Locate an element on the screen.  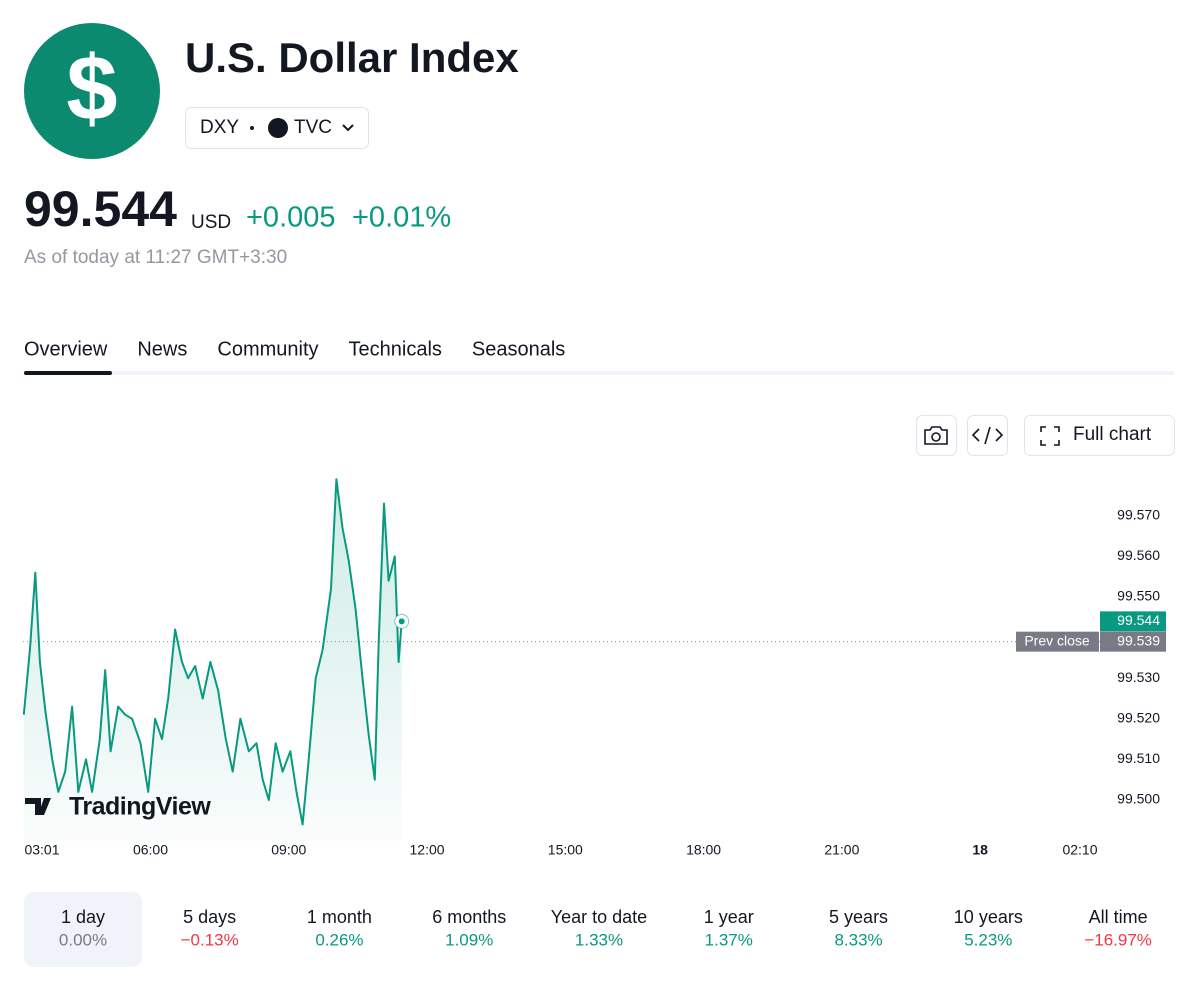
currency: USD is located at coordinates (211, 222).